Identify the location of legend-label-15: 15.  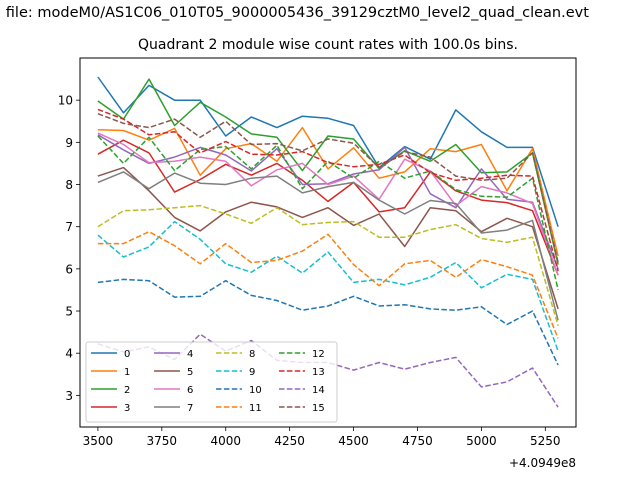
(318, 408).